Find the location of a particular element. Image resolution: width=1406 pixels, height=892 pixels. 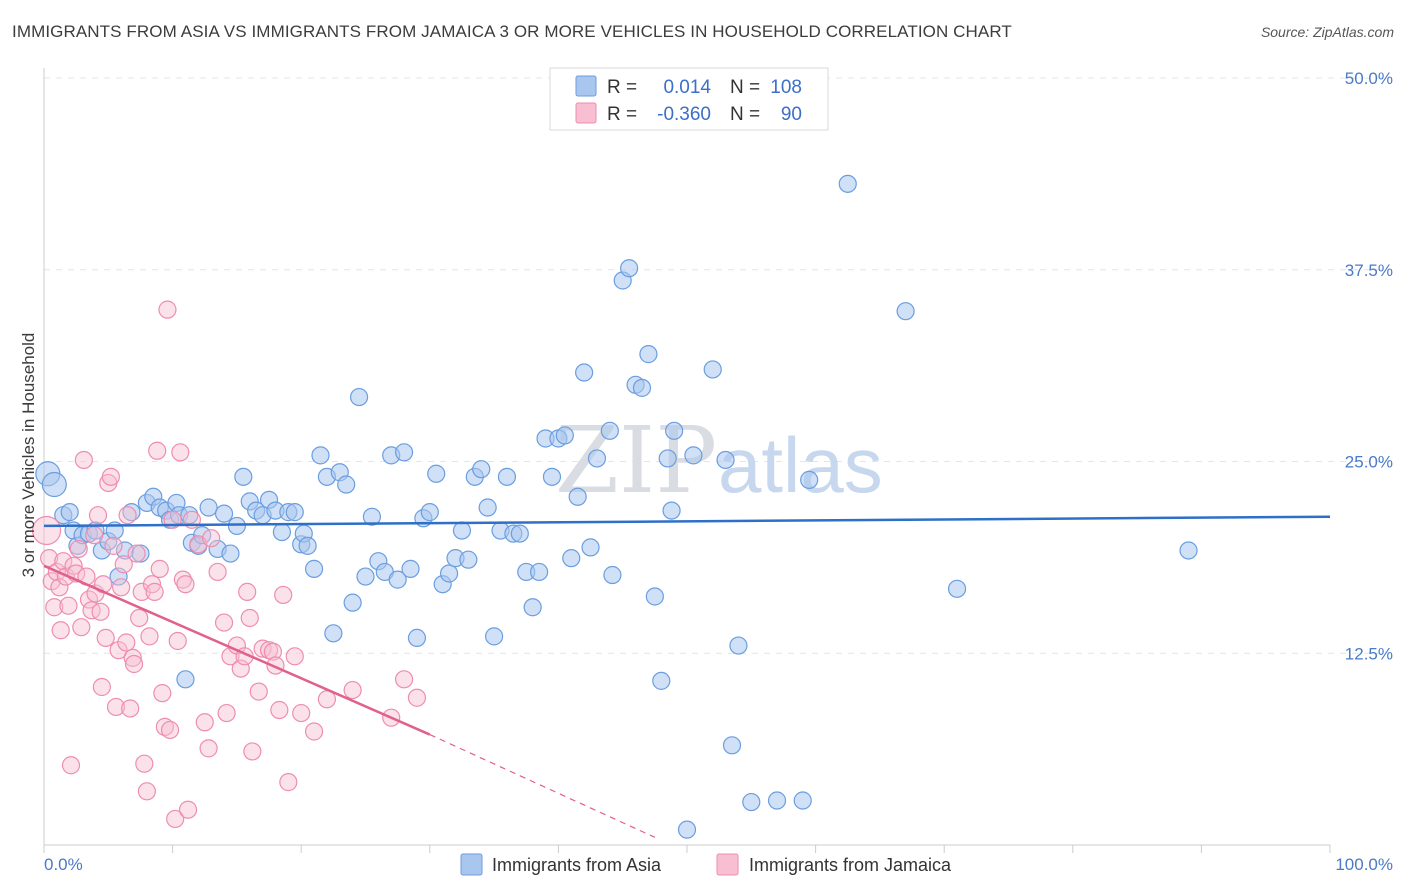

watermark-atlas: atlas is located at coordinates (800, 465).